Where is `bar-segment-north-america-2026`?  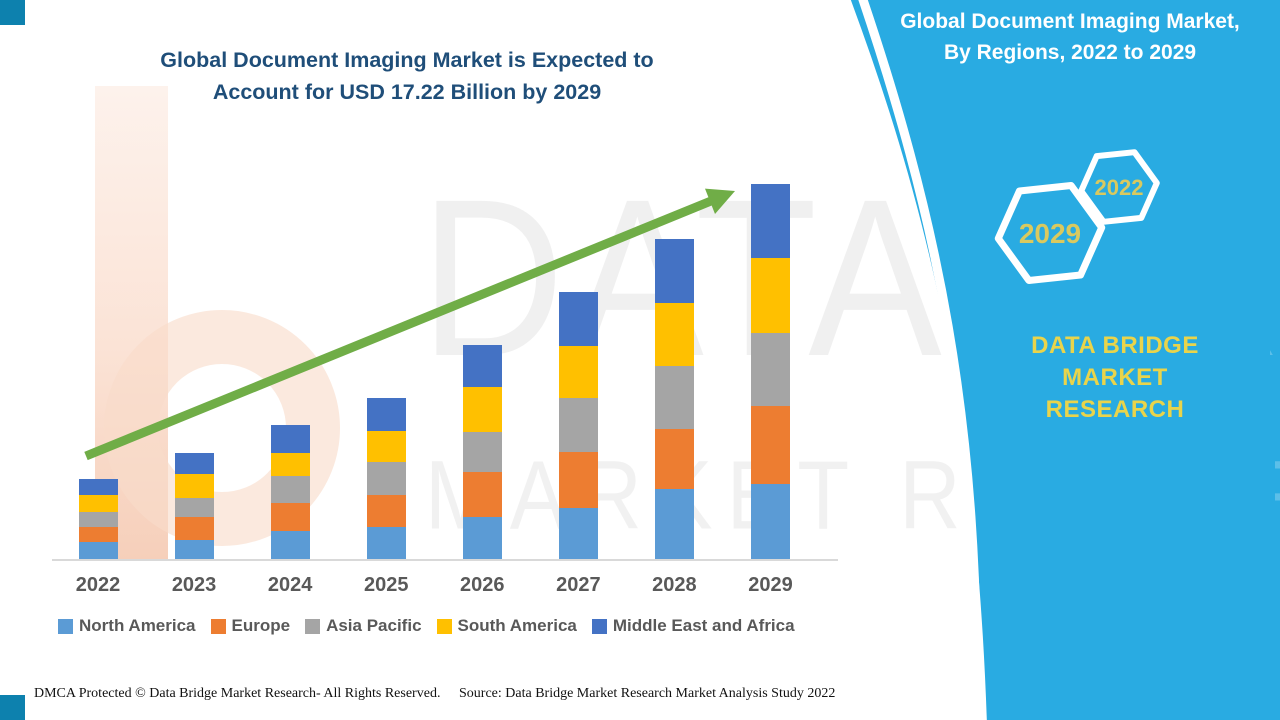
bar-segment-north-america-2026 is located at coordinates (482, 538).